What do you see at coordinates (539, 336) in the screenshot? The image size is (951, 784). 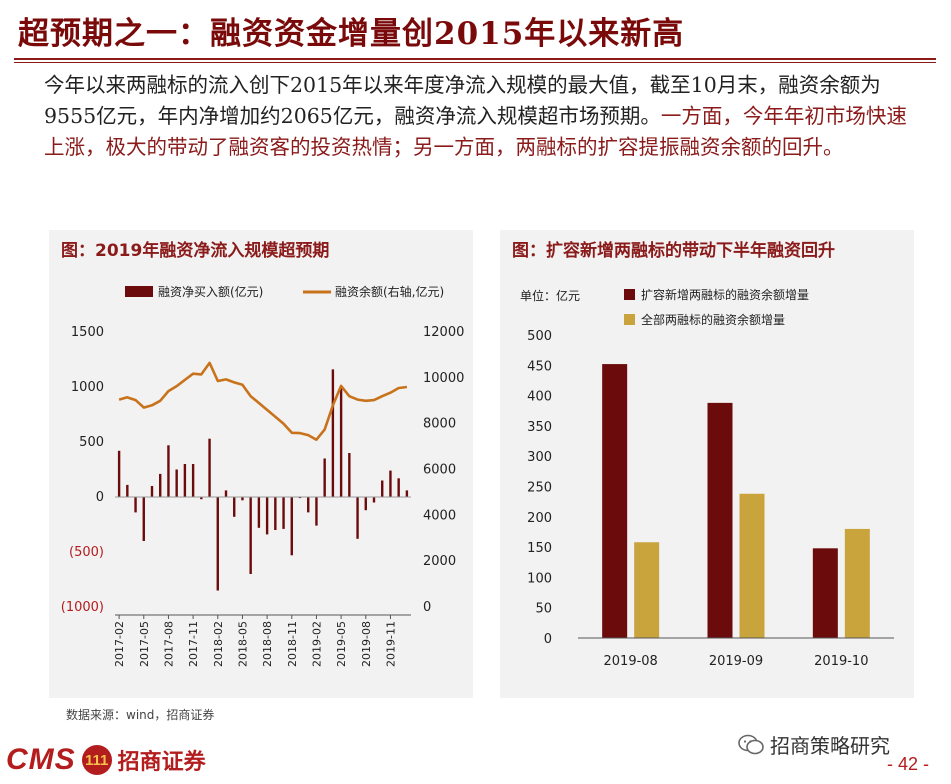 I see `y-axis-tick-label: 500` at bounding box center [539, 336].